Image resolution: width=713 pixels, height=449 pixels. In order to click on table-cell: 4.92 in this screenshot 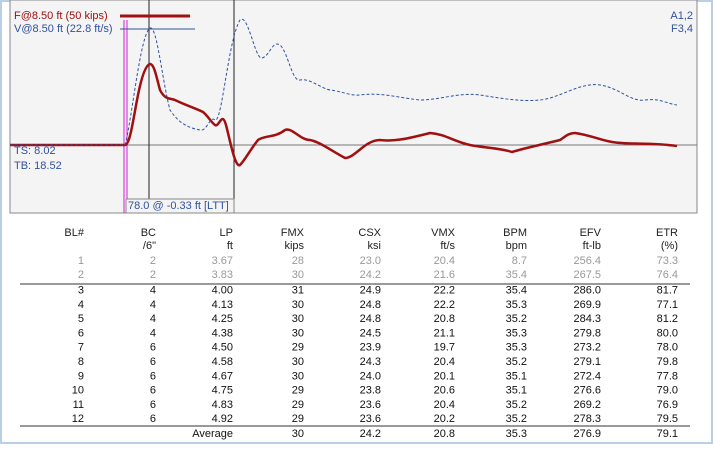, I will do `click(222, 419)`.